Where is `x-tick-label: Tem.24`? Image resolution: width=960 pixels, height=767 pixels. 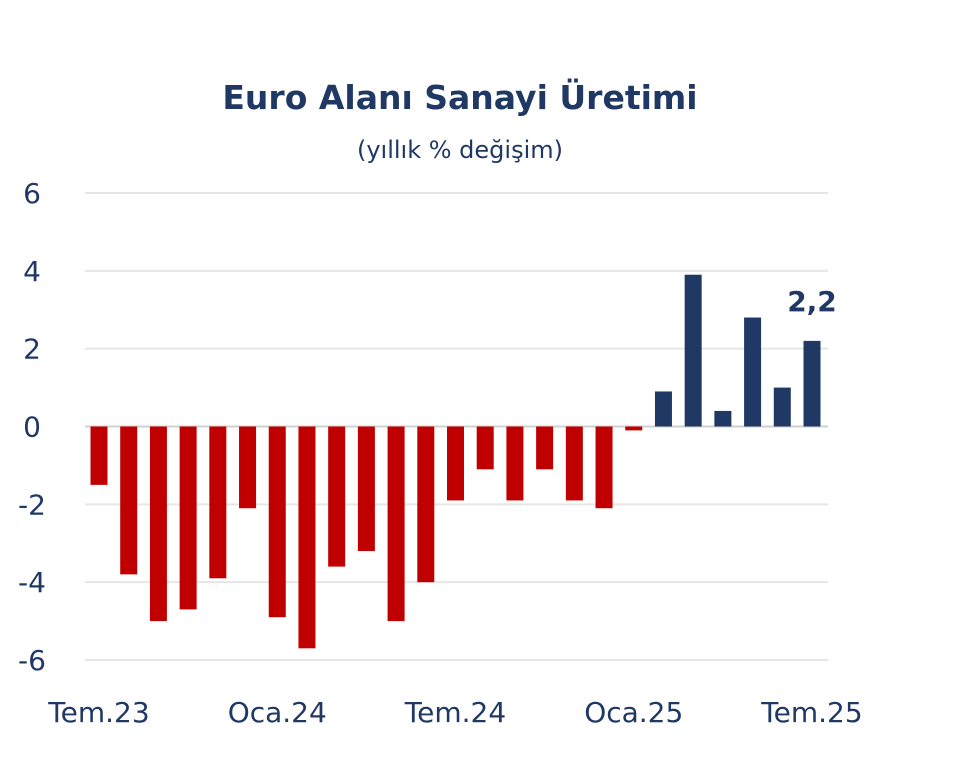 x-tick-label: Tem.24 is located at coordinates (455, 712).